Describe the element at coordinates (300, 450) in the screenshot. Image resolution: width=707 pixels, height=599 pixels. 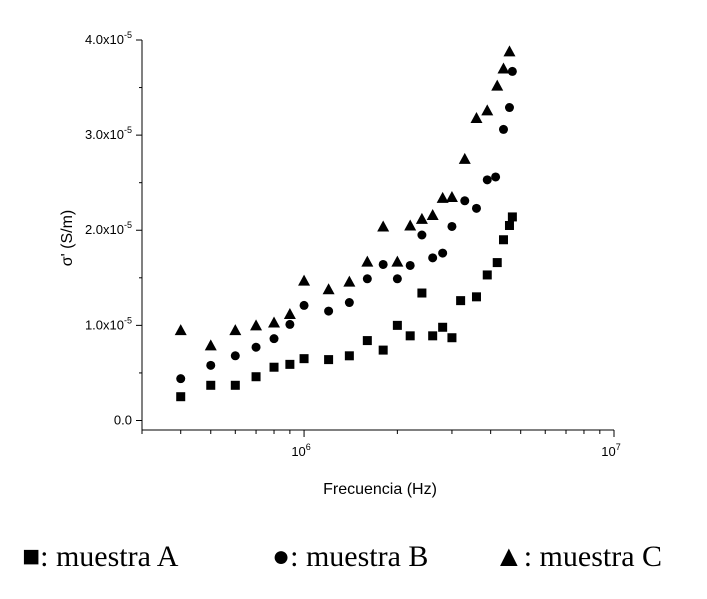
I see `x-tick-label: 10⁶` at that location.